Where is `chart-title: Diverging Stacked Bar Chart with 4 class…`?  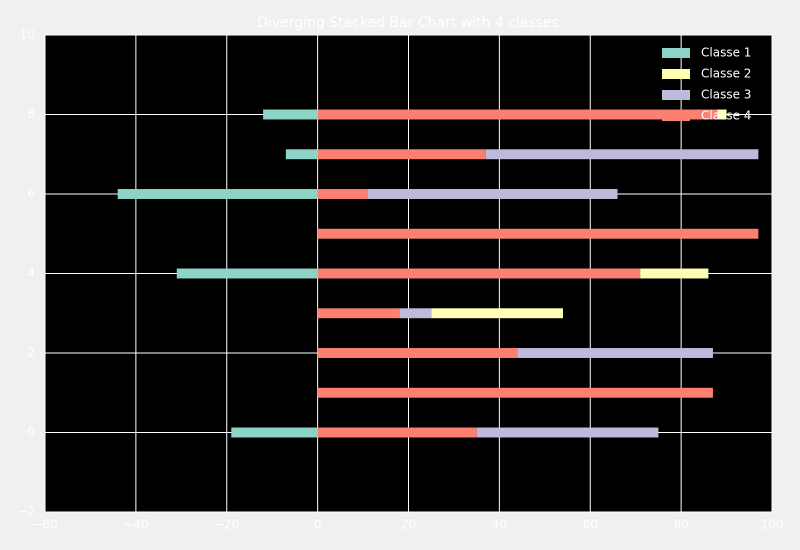
chart-title: Diverging Stacked Bar Chart with 4 class… is located at coordinates (408, 23).